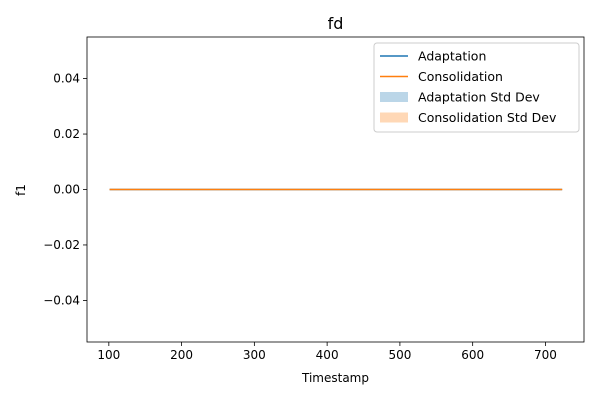 Image resolution: width=600 pixels, height=400 pixels. Describe the element at coordinates (472, 355) in the screenshot. I see `x-tick-label: 600` at that location.